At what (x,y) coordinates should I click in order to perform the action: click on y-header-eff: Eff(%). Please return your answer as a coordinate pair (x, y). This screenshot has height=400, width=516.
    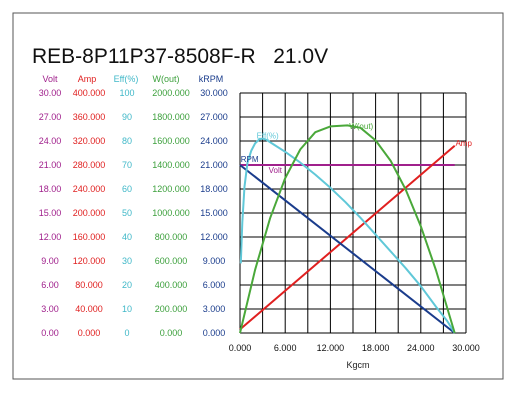
    Looking at the image, I should click on (126, 79).